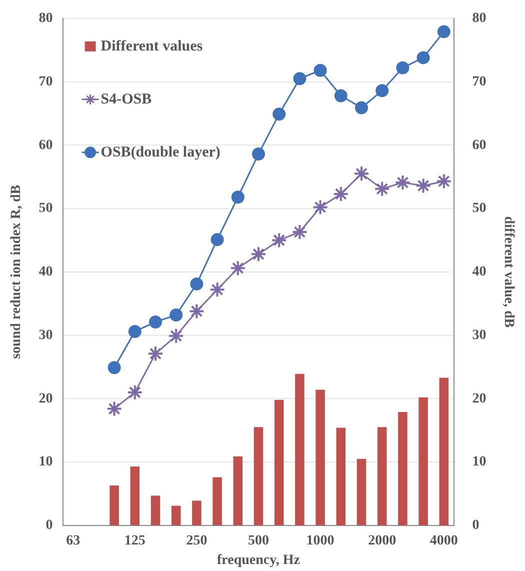 The image size is (525, 571). What do you see at coordinates (320, 540) in the screenshot?
I see `x-tick-label: 1000` at bounding box center [320, 540].